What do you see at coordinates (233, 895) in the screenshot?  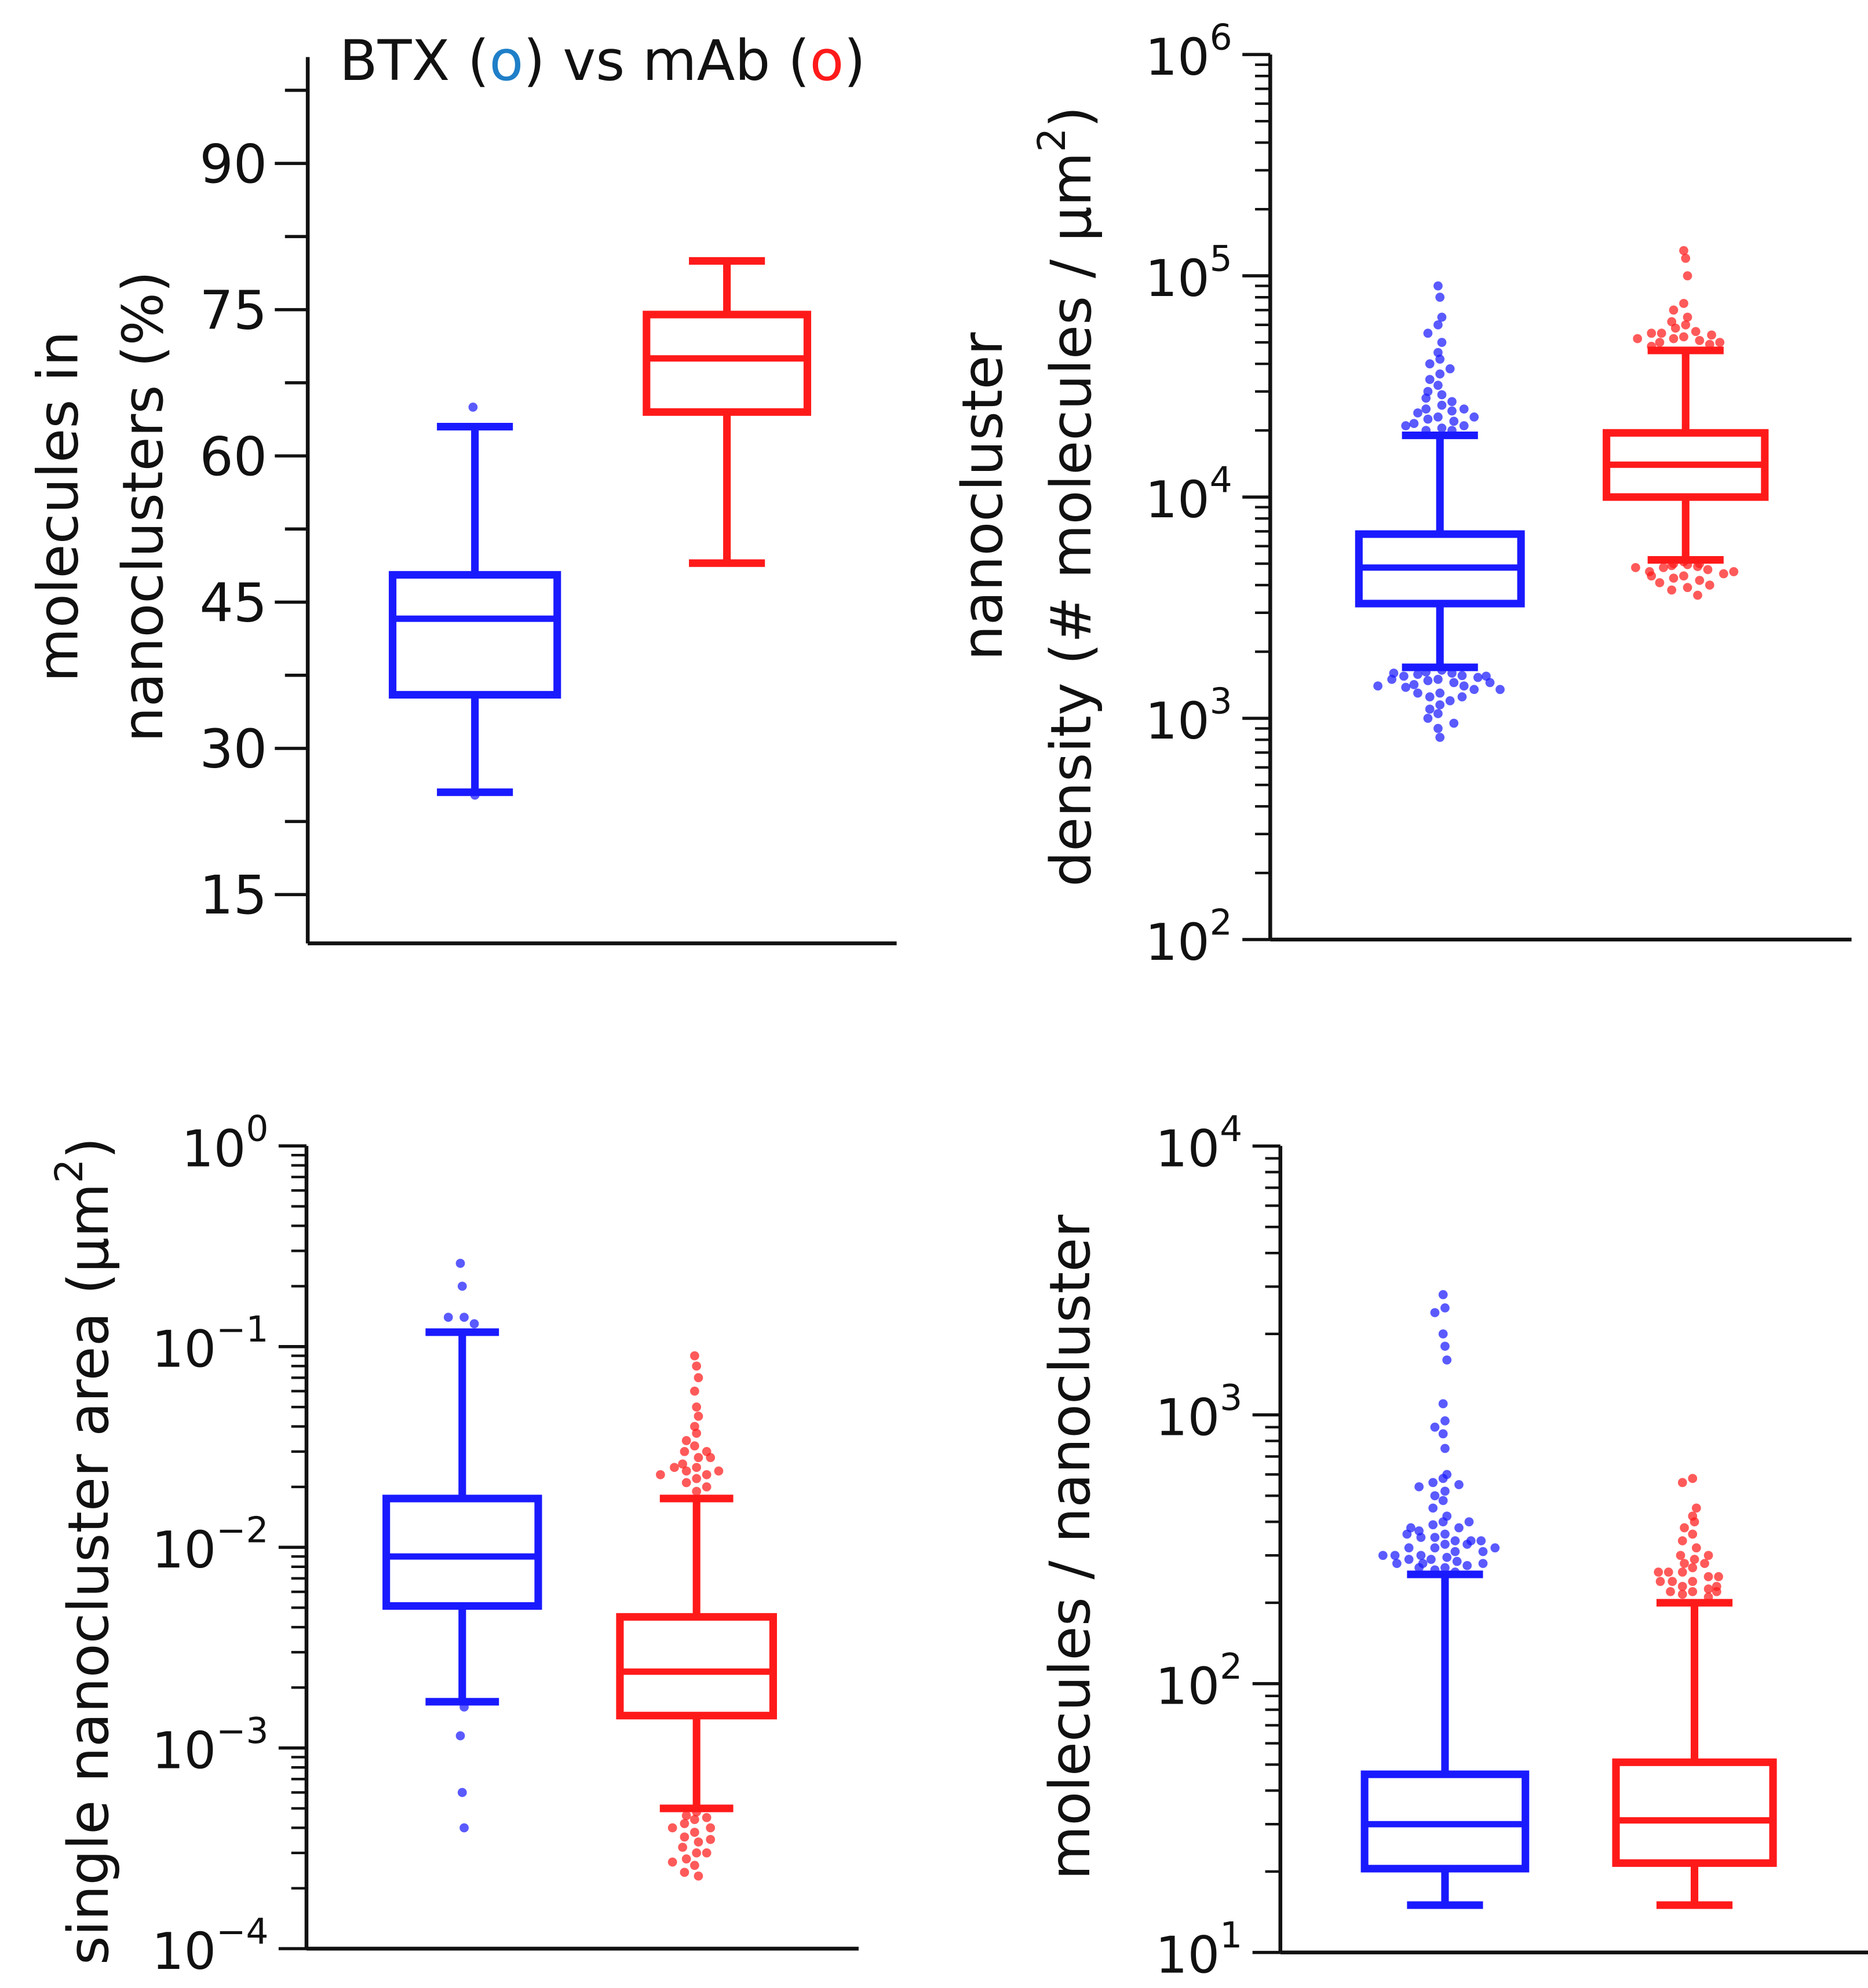 I see `y-tick-label: 15` at bounding box center [233, 895].